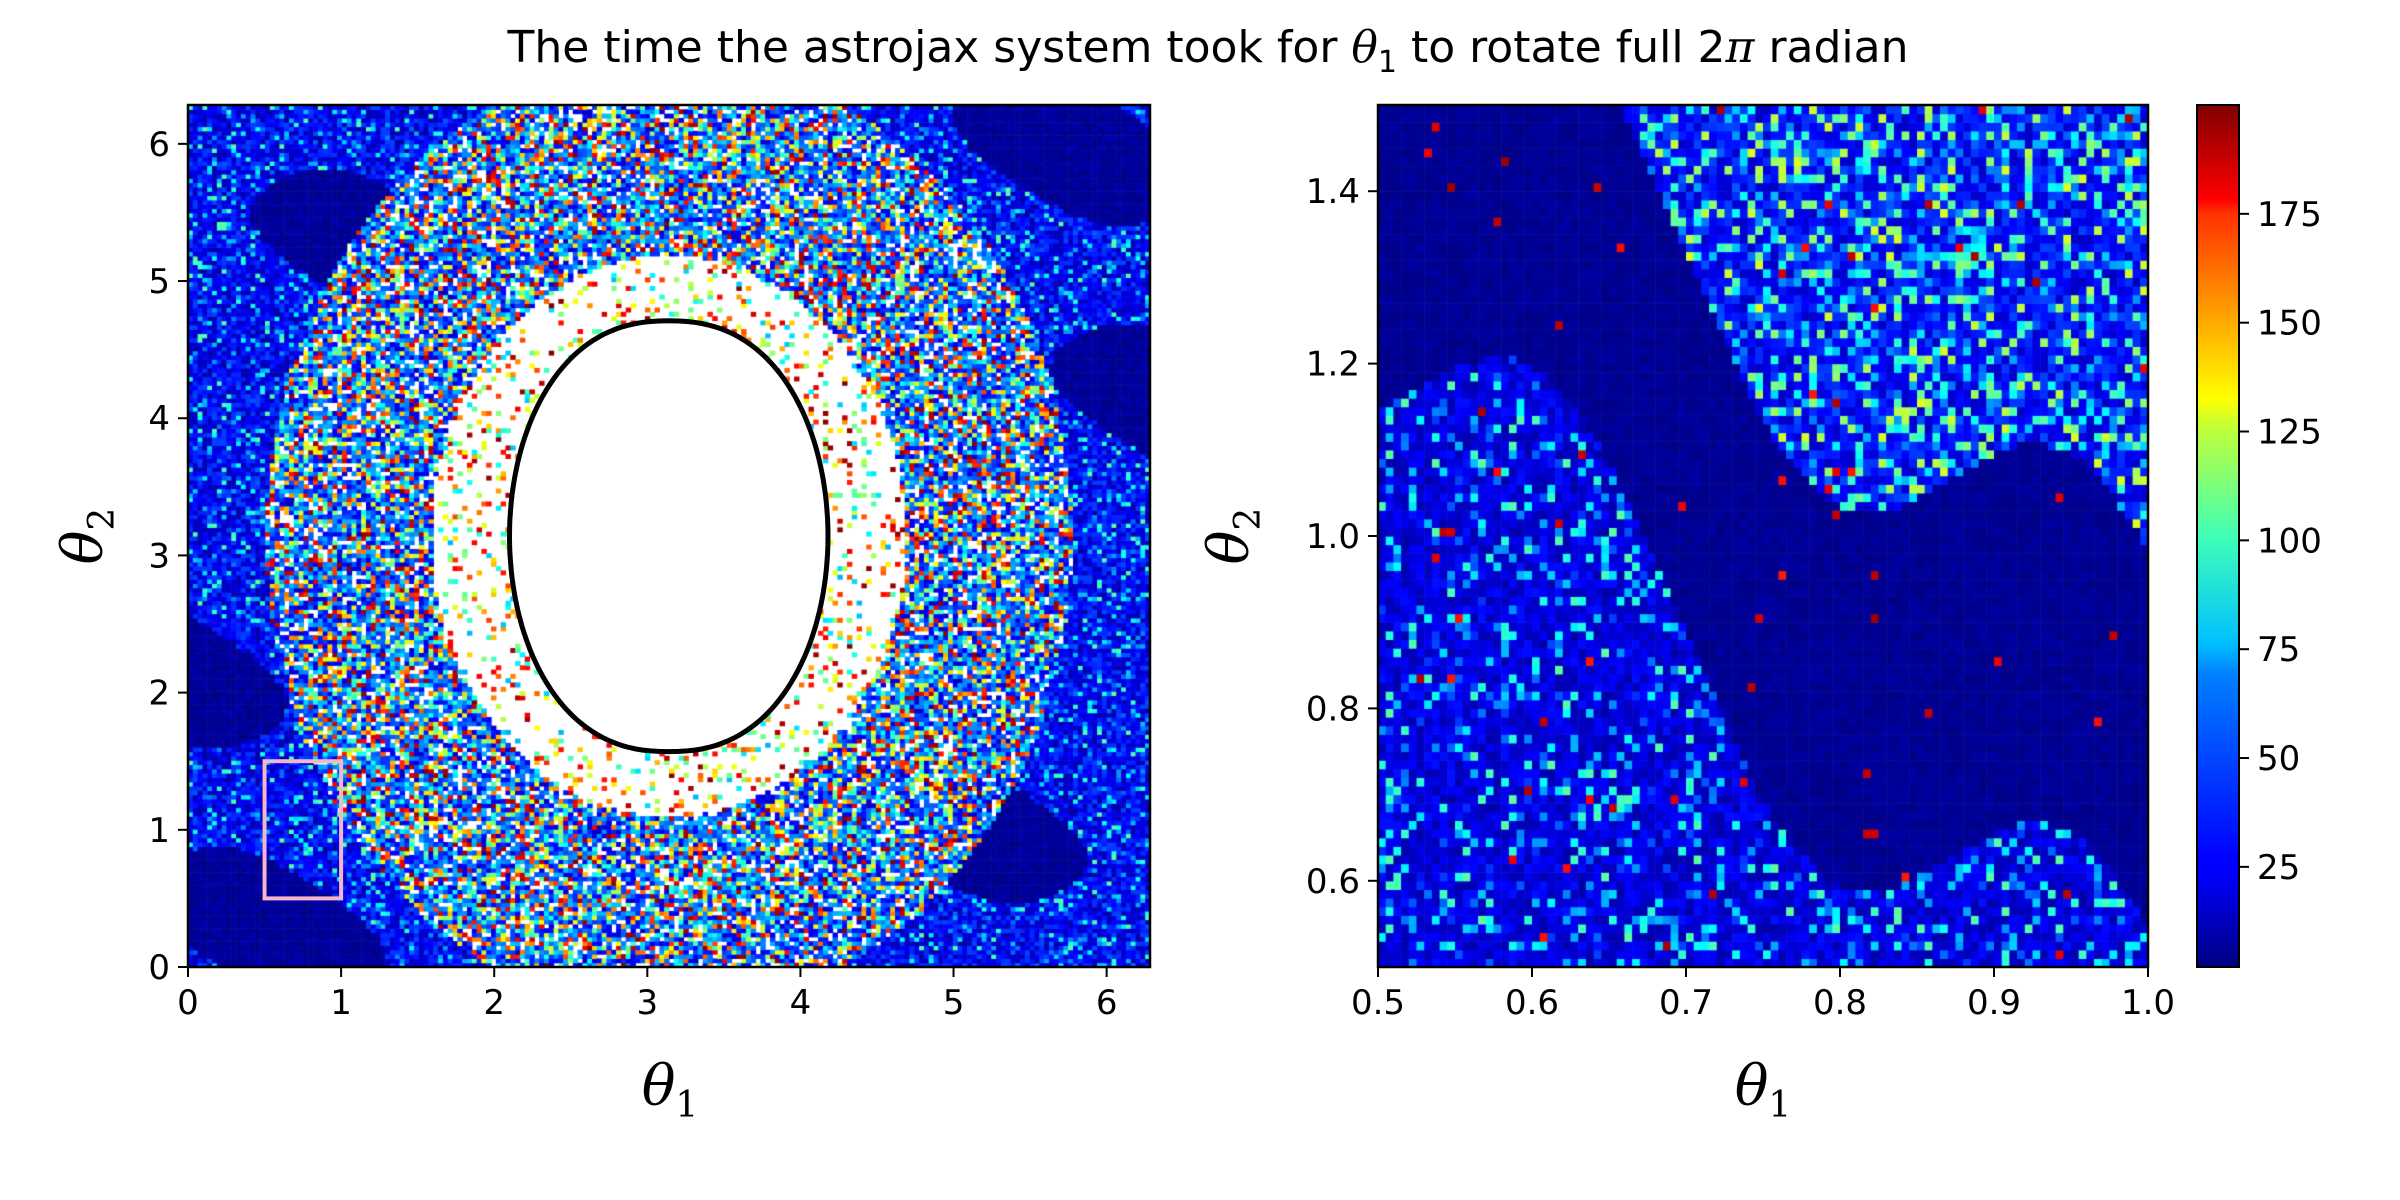 The image size is (2400, 1200). I want to click on zoom-xtick-label: 0.6, so click(1532, 1003).